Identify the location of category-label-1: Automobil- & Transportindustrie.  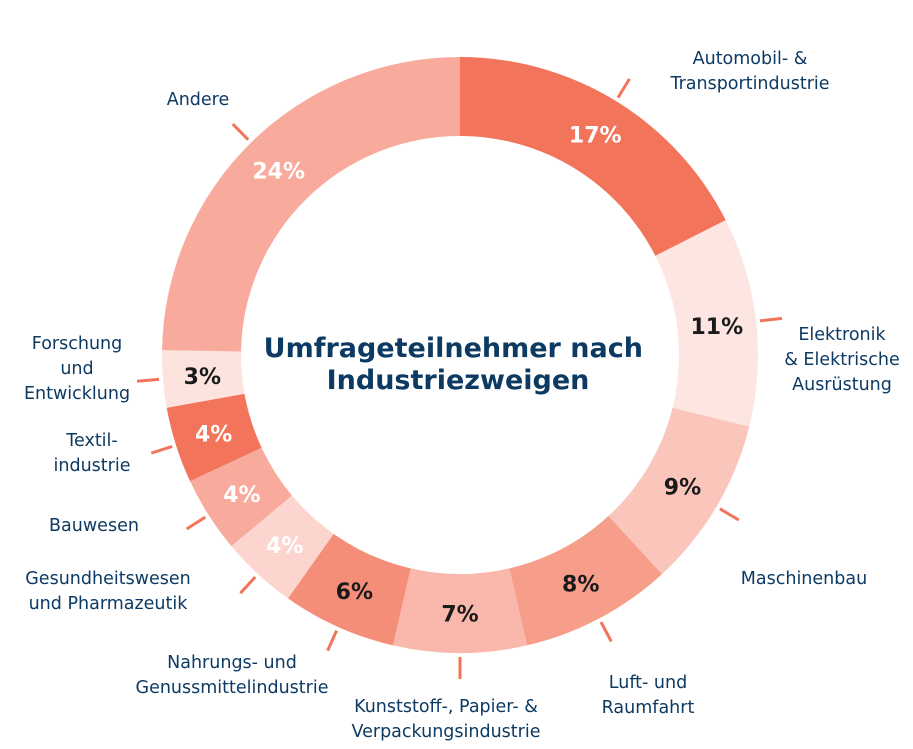
(749, 71).